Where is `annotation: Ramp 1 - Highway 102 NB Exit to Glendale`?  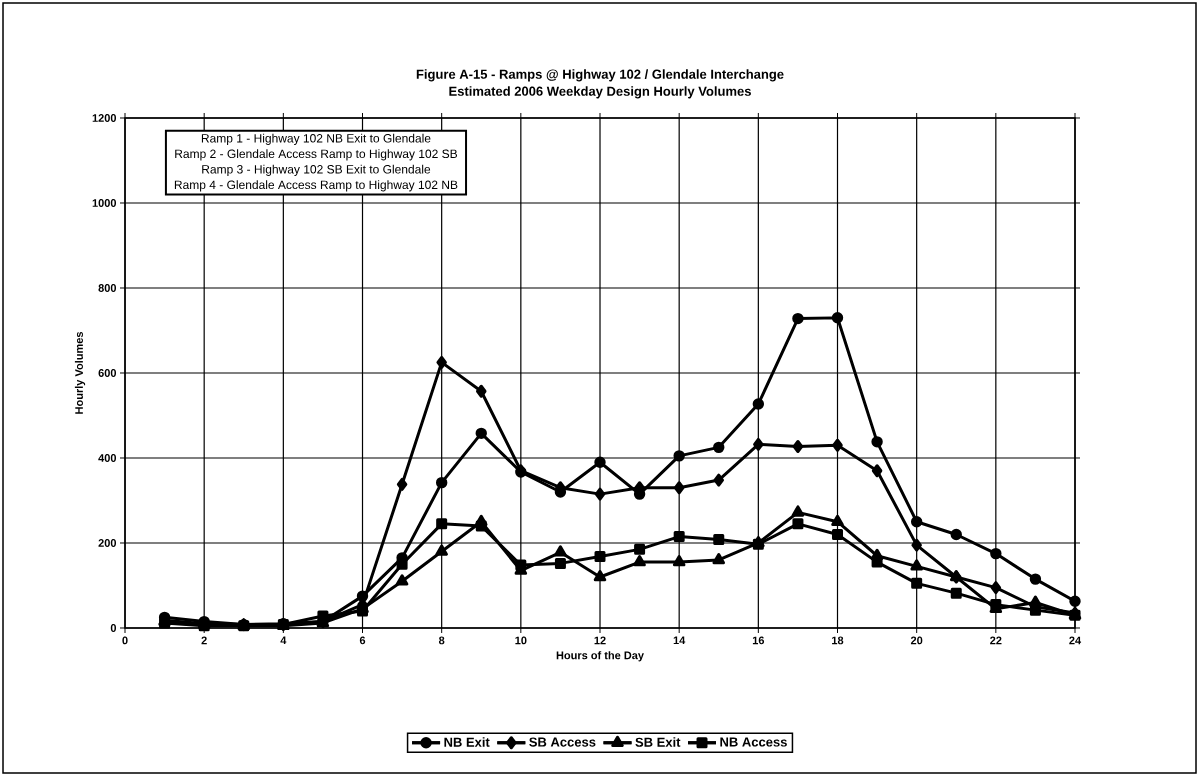 annotation: Ramp 1 - Highway 102 NB Exit to Glendale is located at coordinates (316, 139).